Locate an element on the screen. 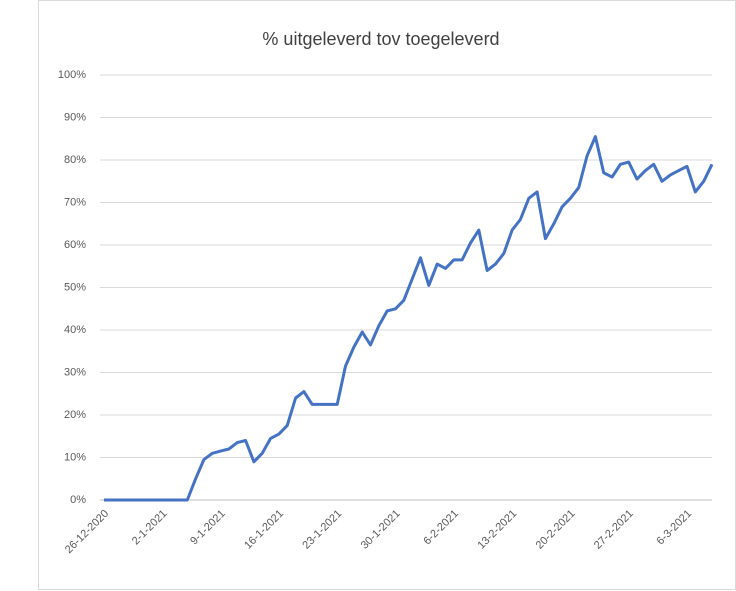 Image resolution: width=736 pixels, height=591 pixels. y-tick-label: 100% is located at coordinates (72, 75).